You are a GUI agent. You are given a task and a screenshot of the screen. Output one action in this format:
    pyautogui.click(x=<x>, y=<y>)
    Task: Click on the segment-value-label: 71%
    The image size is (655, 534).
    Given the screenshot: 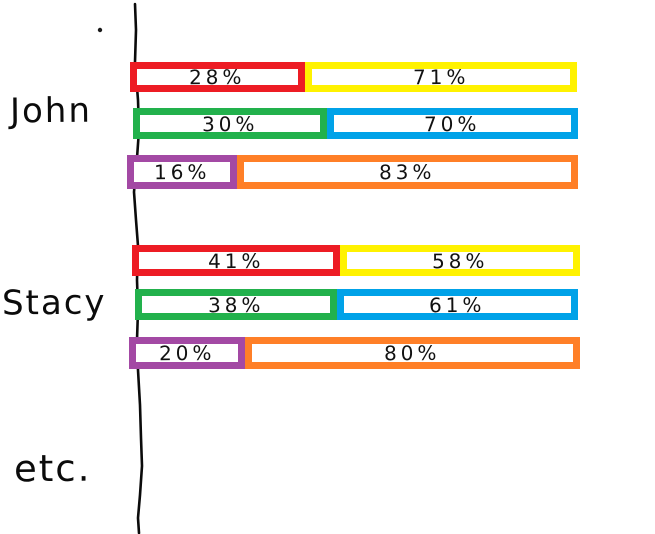 What is the action you would take?
    pyautogui.click(x=441, y=77)
    